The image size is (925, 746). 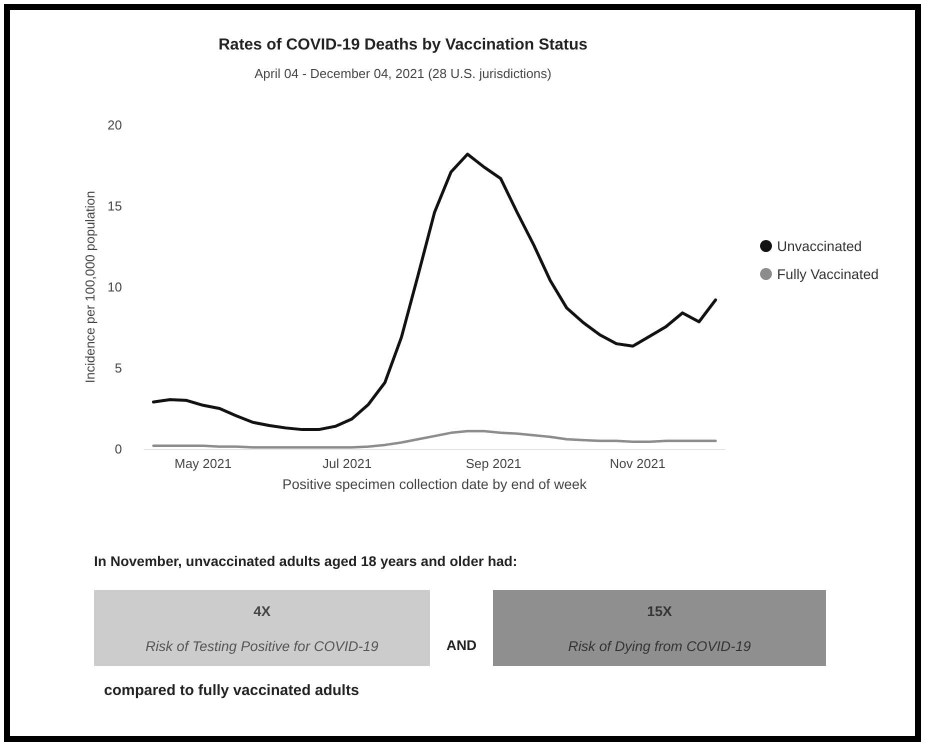 I want to click on text: 15X, so click(x=659, y=611).